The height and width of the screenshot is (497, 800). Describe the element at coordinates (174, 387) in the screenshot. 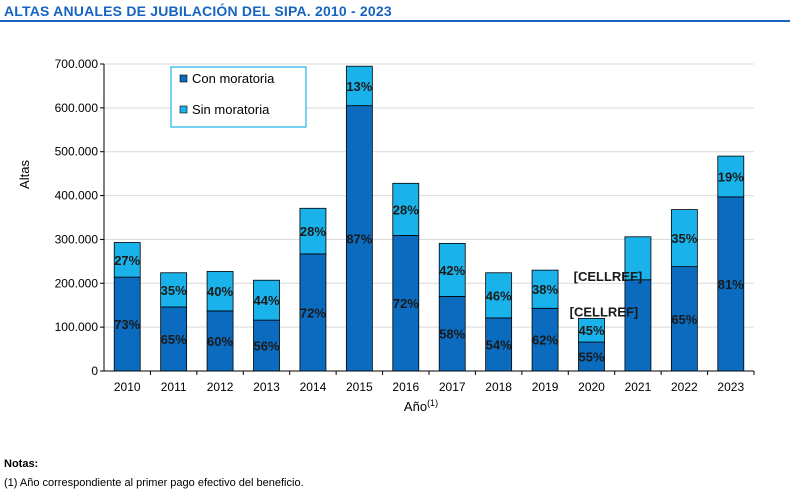

I see `x-tick-label: 2011` at that location.